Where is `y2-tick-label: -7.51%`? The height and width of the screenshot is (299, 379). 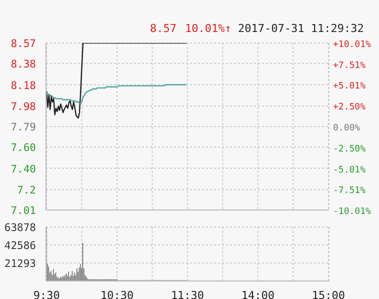 y2-tick-label: -7.51% is located at coordinates (349, 191).